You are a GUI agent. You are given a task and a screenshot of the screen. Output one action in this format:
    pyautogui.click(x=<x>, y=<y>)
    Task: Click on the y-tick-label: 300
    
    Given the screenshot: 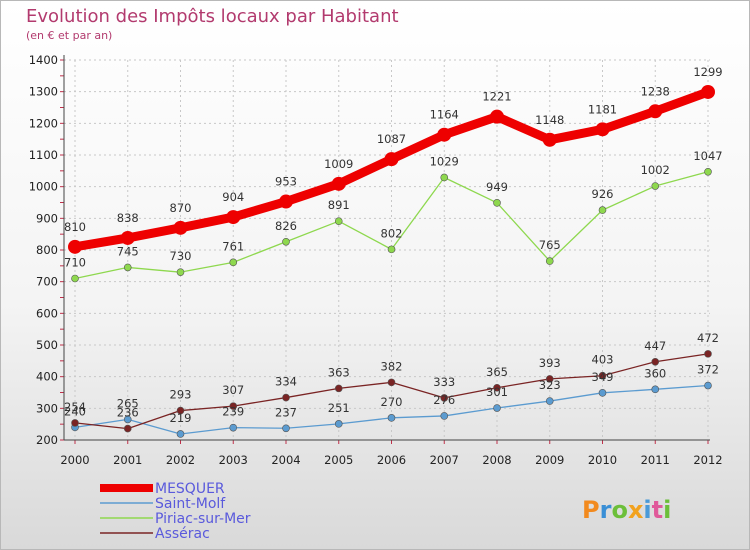 What is the action you would take?
    pyautogui.click(x=47, y=408)
    